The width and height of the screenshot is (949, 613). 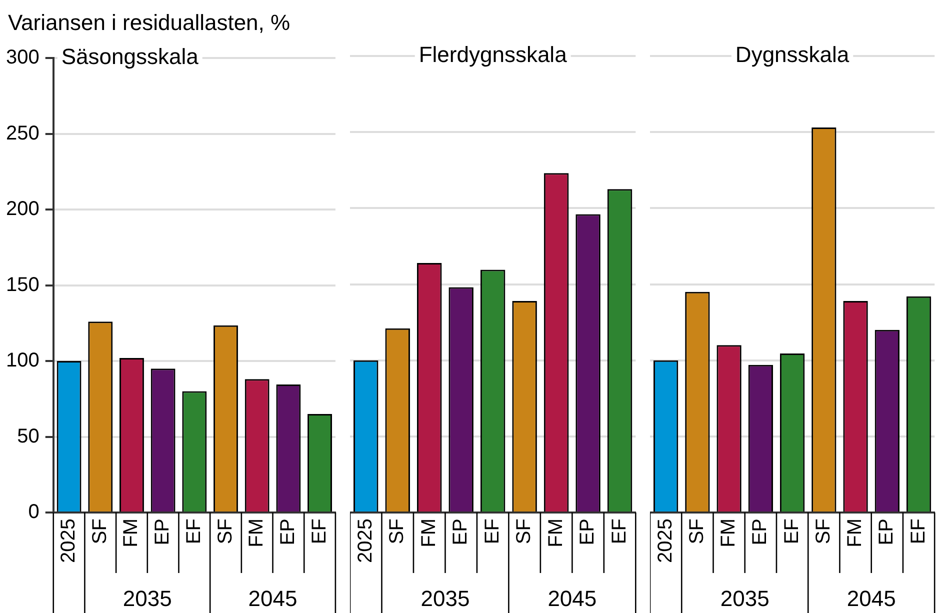 I want to click on y-tick-label: 150, so click(x=23, y=285).